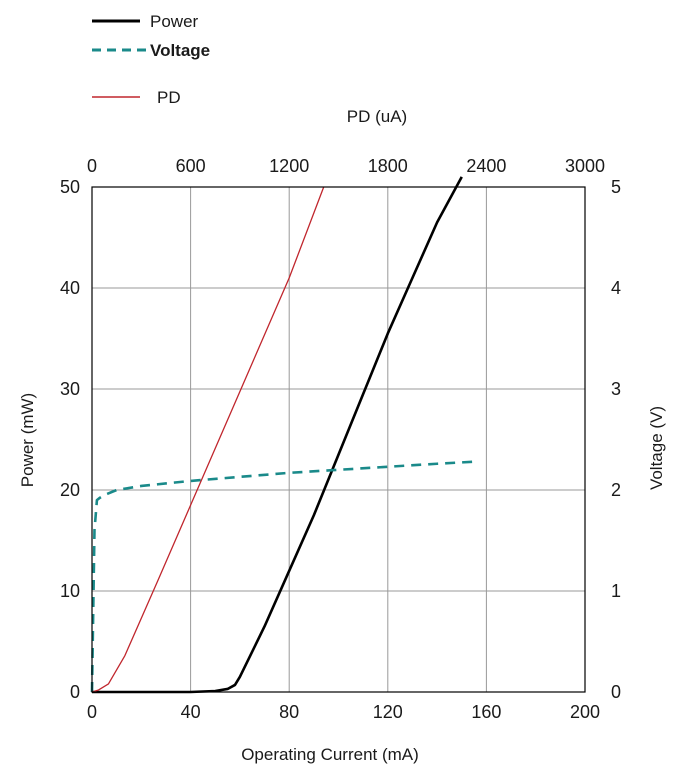  What do you see at coordinates (191, 166) in the screenshot?
I see `x2-tick-label: 600` at bounding box center [191, 166].